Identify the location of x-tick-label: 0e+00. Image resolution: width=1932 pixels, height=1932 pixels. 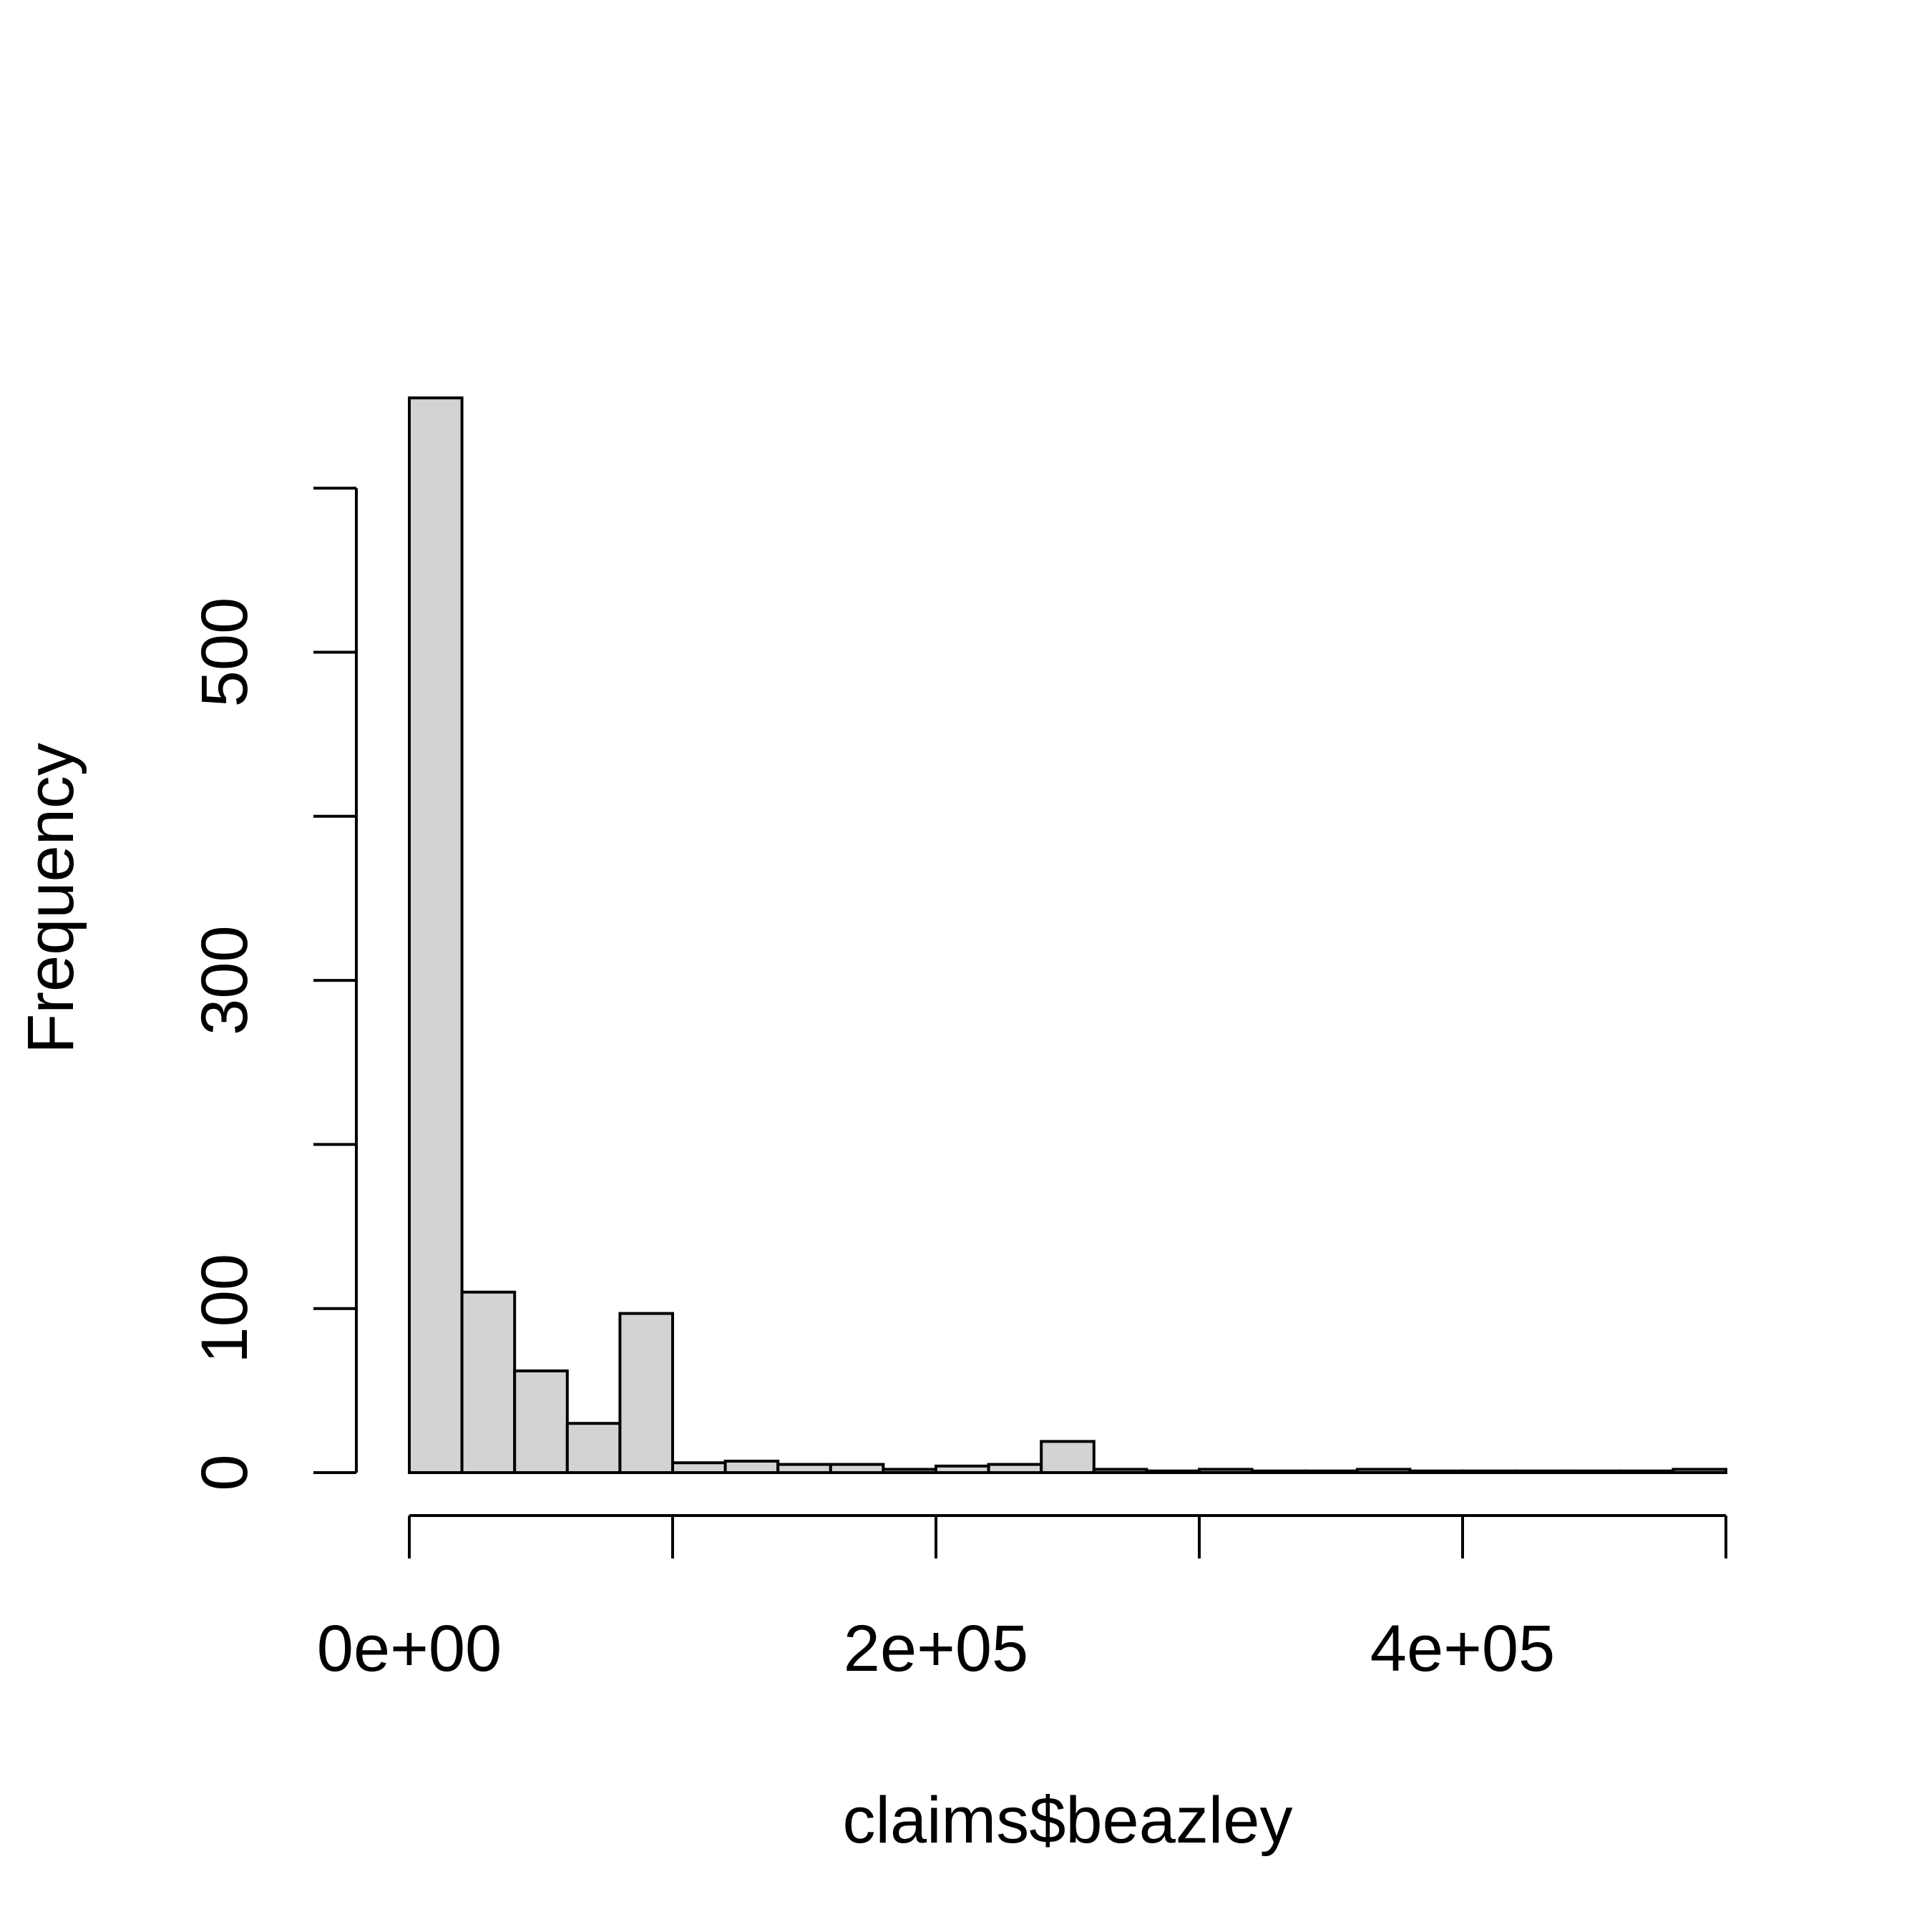
(409, 1648).